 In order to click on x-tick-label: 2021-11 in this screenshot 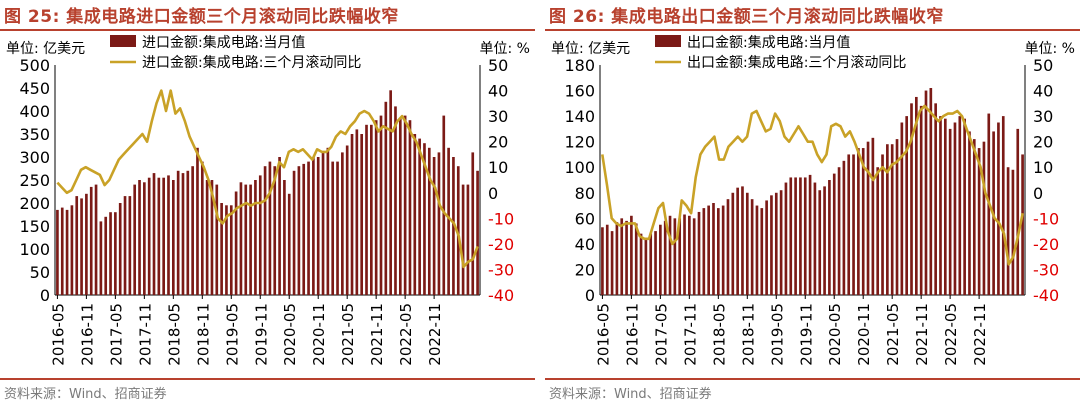, I will do `click(922, 334)`.